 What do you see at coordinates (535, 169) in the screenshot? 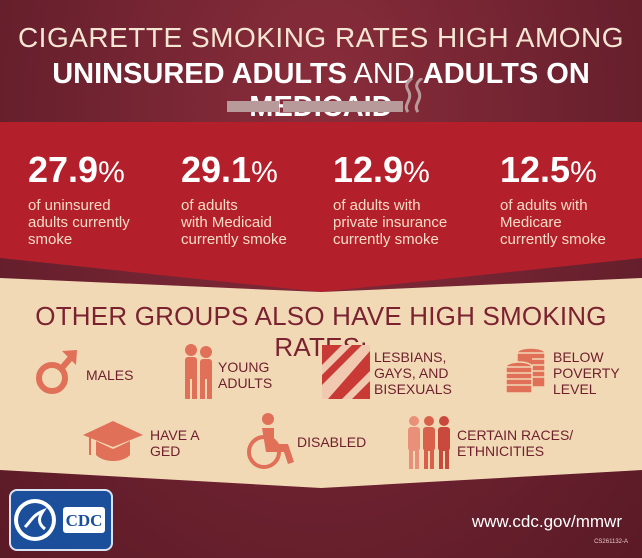
I see `stat-value: 12.5` at bounding box center [535, 169].